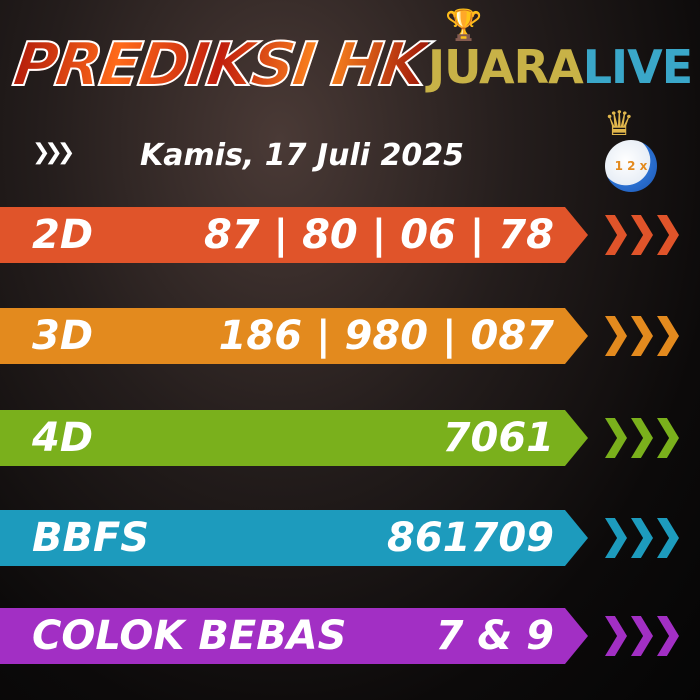 Image resolution: width=700 pixels, height=700 pixels. What do you see at coordinates (53, 152) in the screenshot?
I see `chevrons-right-icon: ❯❯❯` at bounding box center [53, 152].